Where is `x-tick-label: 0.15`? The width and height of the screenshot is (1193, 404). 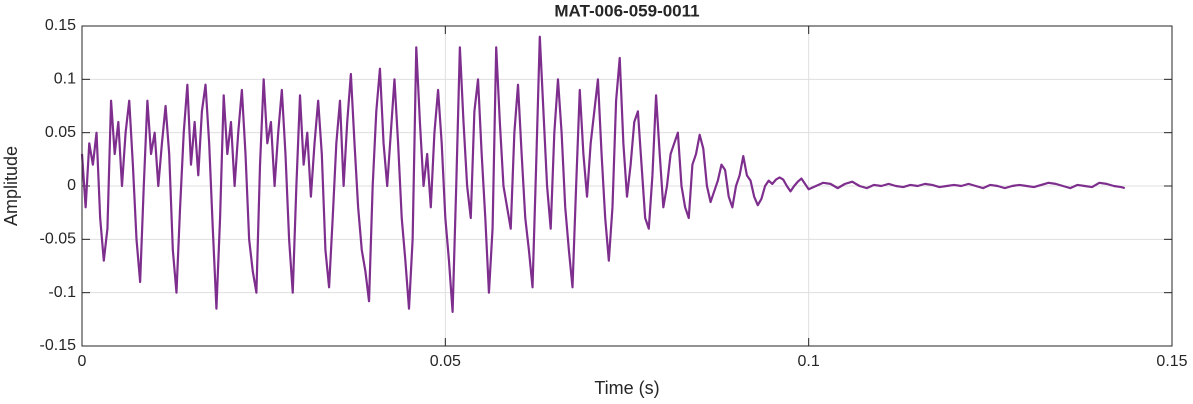 x-tick-label: 0.15 is located at coordinates (1171, 361).